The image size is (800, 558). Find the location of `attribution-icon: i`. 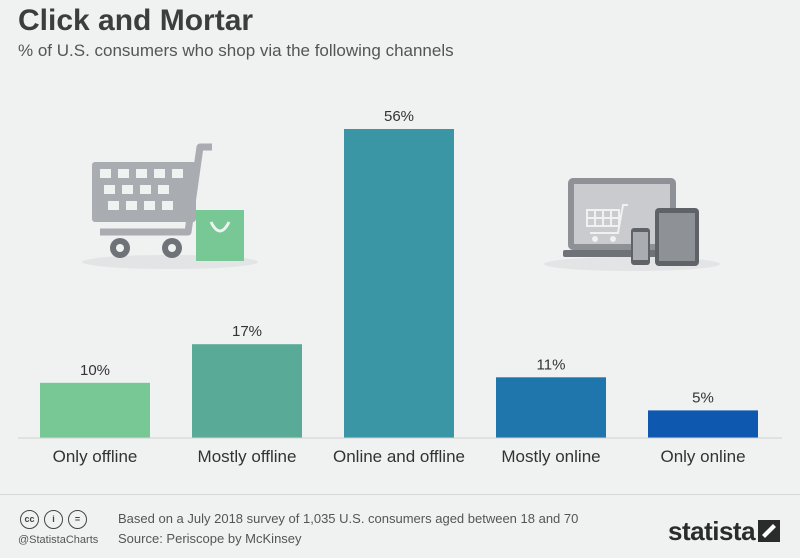

attribution-icon: i is located at coordinates (53, 519).